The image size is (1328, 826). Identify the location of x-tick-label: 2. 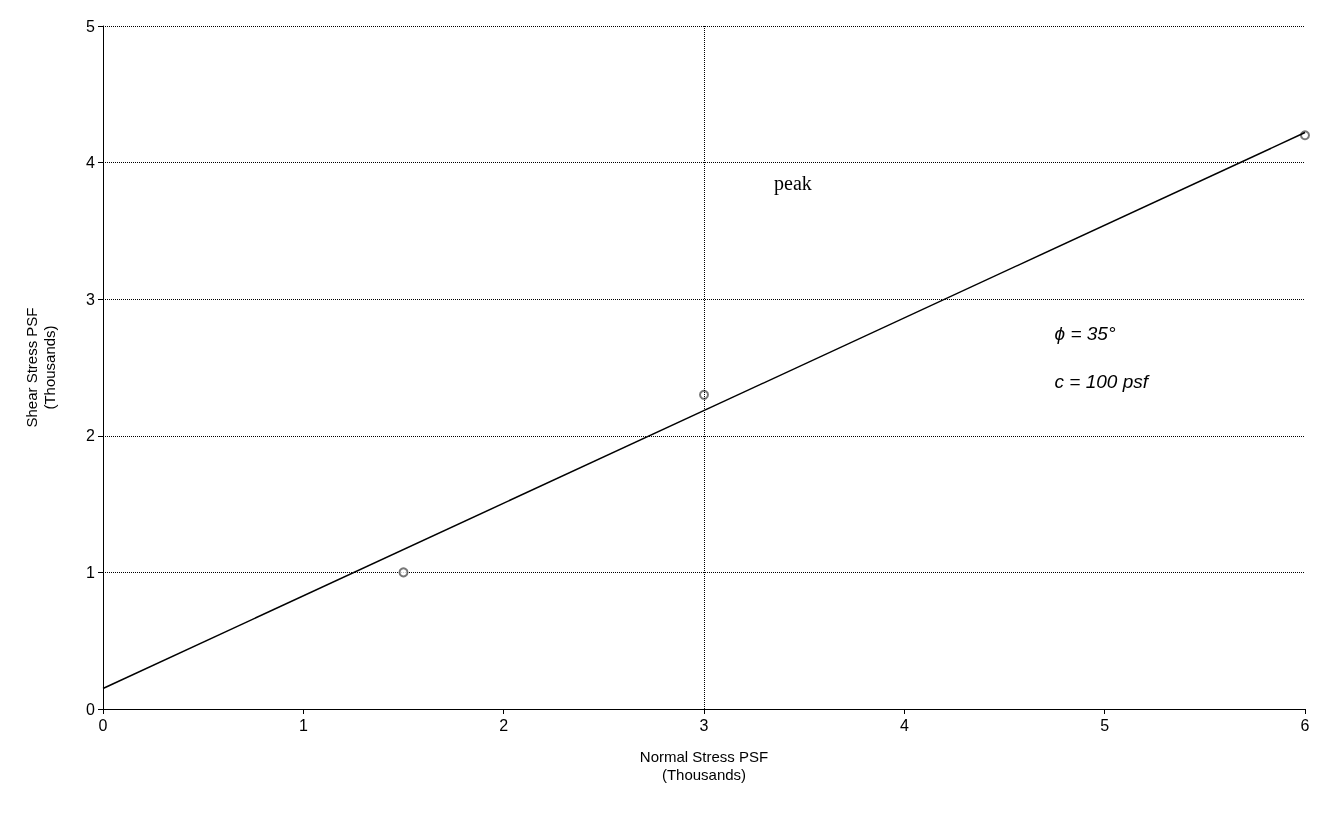
(504, 725).